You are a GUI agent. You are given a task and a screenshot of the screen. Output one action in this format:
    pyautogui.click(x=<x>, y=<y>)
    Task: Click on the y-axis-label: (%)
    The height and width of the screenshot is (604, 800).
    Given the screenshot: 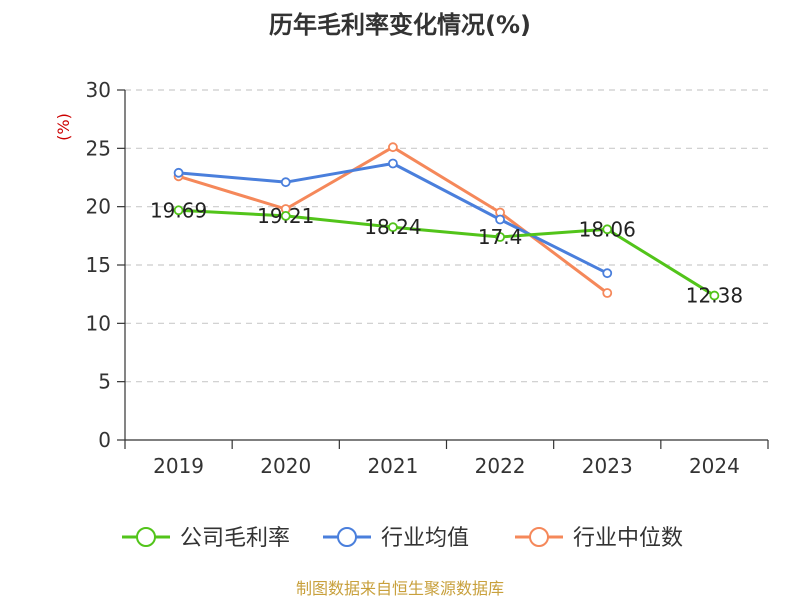 What is the action you would take?
    pyautogui.click(x=63, y=127)
    